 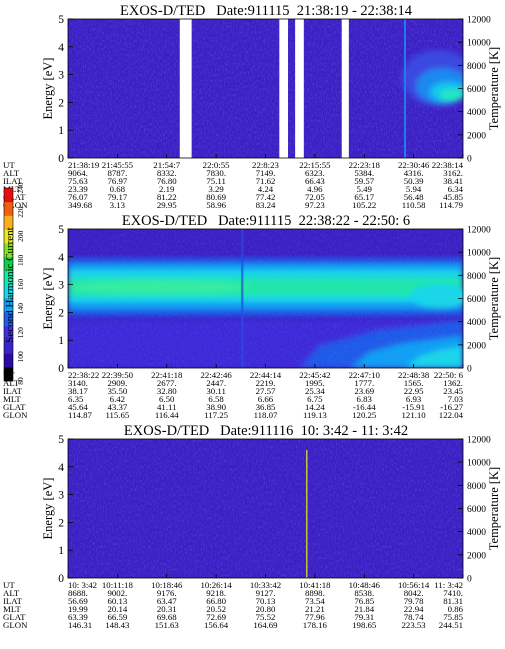 I want to click on info-row-value: 114.79, so click(x=451, y=205).